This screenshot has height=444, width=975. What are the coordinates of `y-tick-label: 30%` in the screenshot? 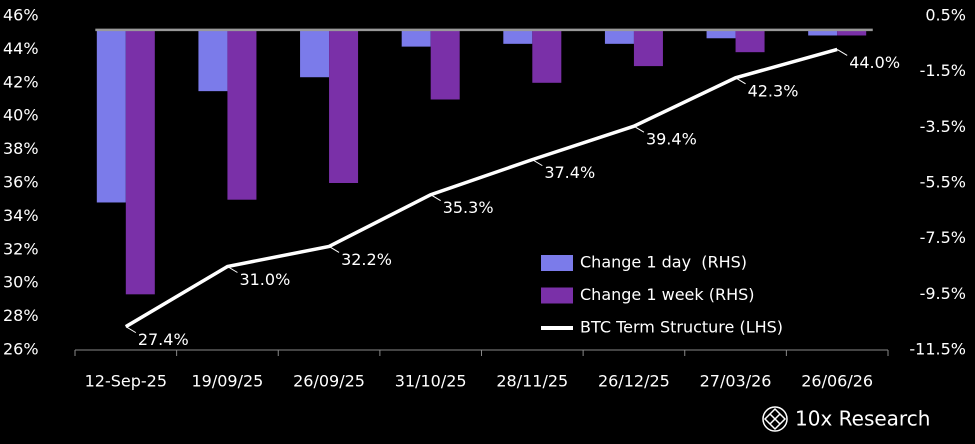 It's located at (21, 282).